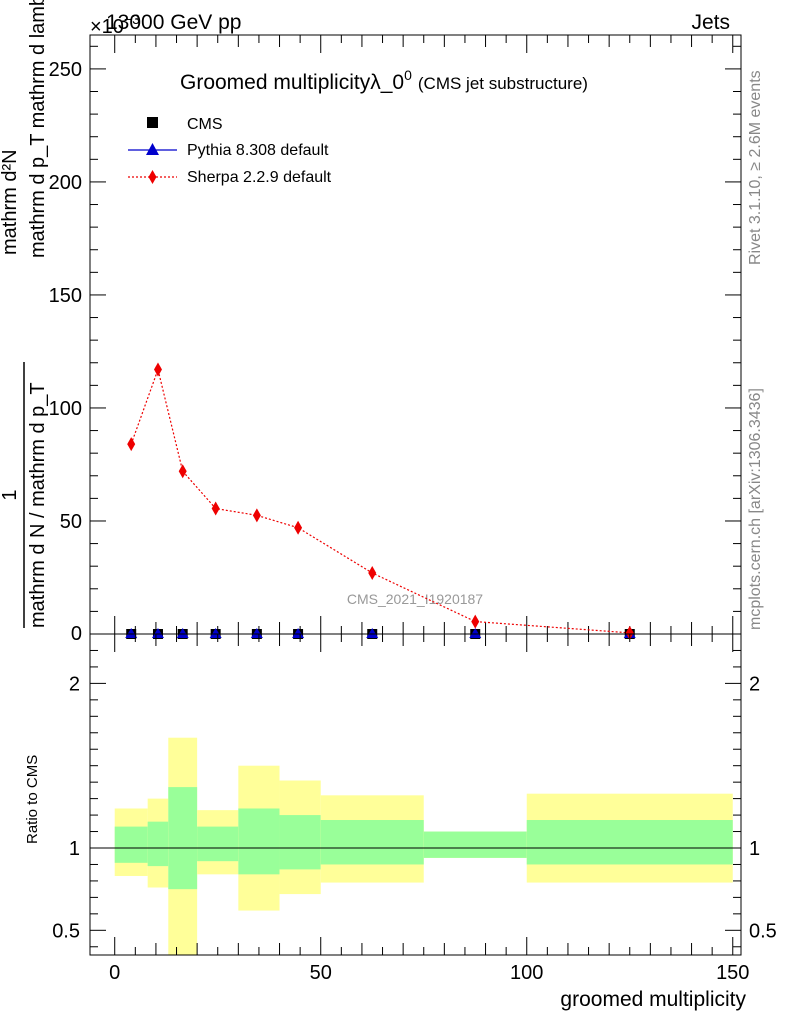 The height and width of the screenshot is (1024, 786). What do you see at coordinates (65, 352) in the screenshot?
I see `main-y-tick-labels: 50 100 150 200 250 0` at bounding box center [65, 352].